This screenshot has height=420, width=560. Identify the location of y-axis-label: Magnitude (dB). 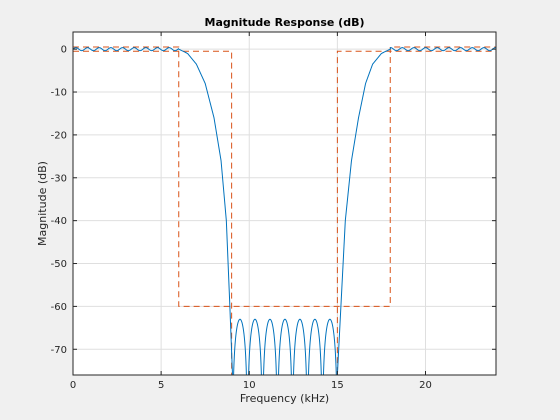
(42, 203).